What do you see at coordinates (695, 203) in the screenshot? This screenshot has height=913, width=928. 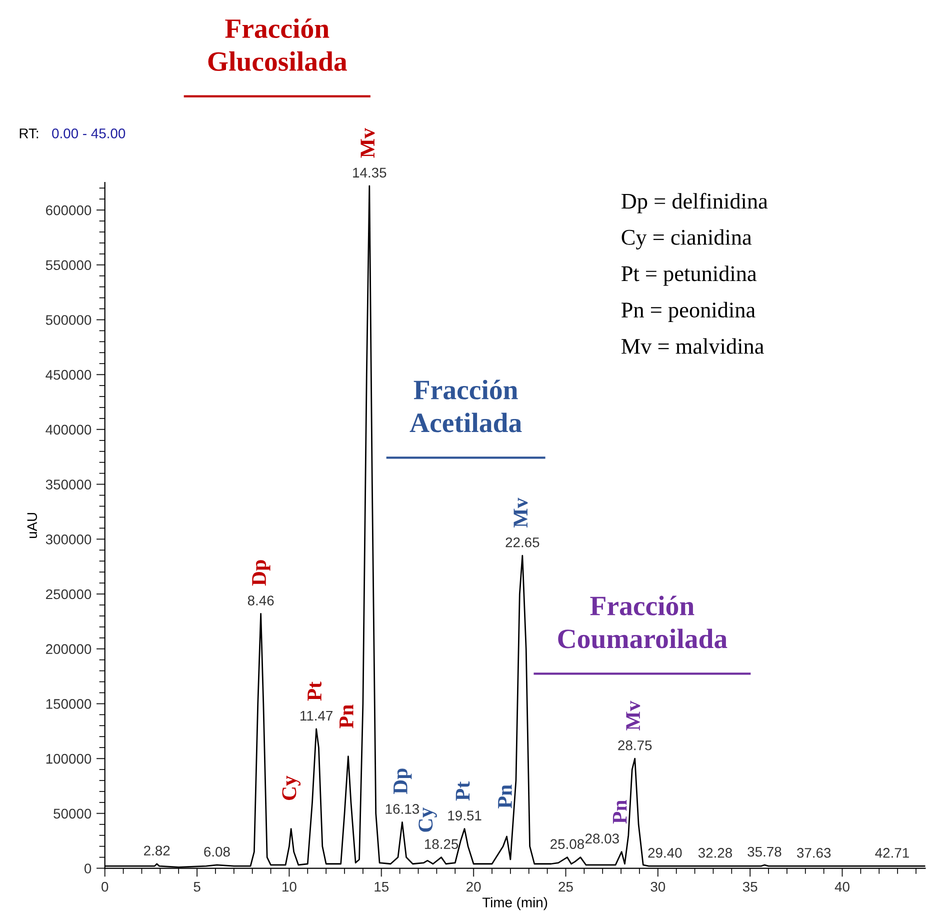 I see `annotation: Dp = delfinidina` at bounding box center [695, 203].